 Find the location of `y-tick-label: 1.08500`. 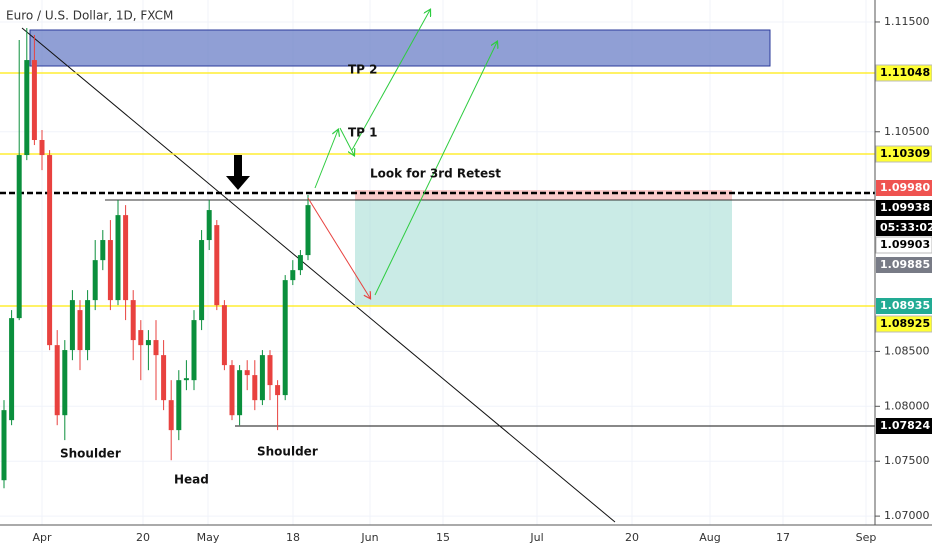

y-tick-label: 1.08500 is located at coordinates (907, 350).